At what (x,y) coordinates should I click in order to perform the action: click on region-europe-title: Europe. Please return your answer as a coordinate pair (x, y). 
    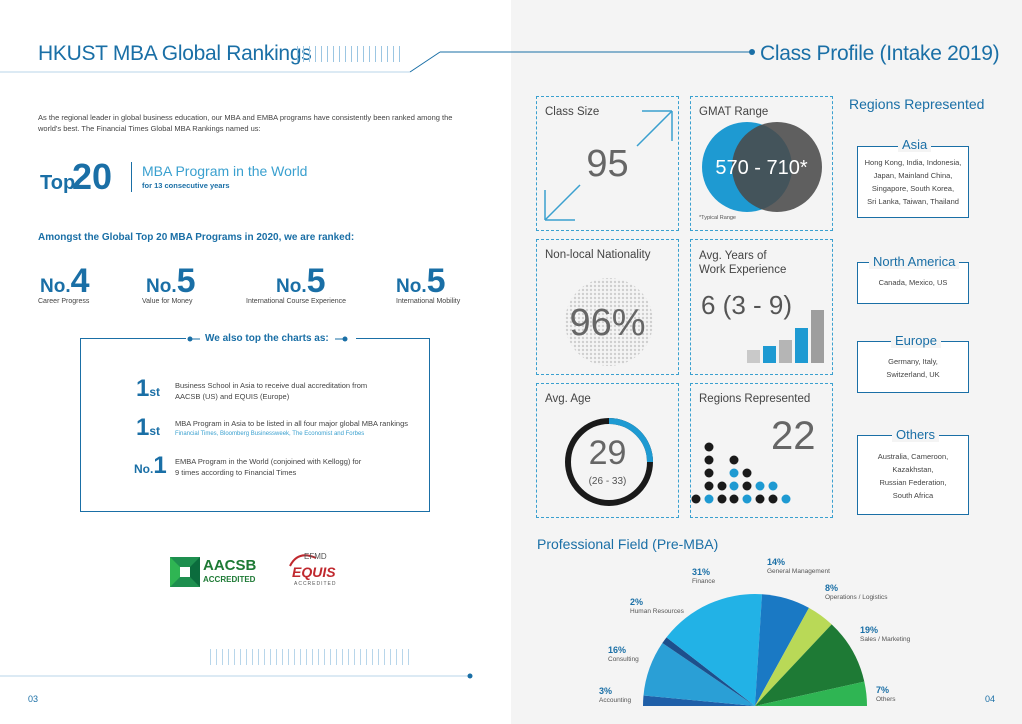
    Looking at the image, I should click on (916, 340).